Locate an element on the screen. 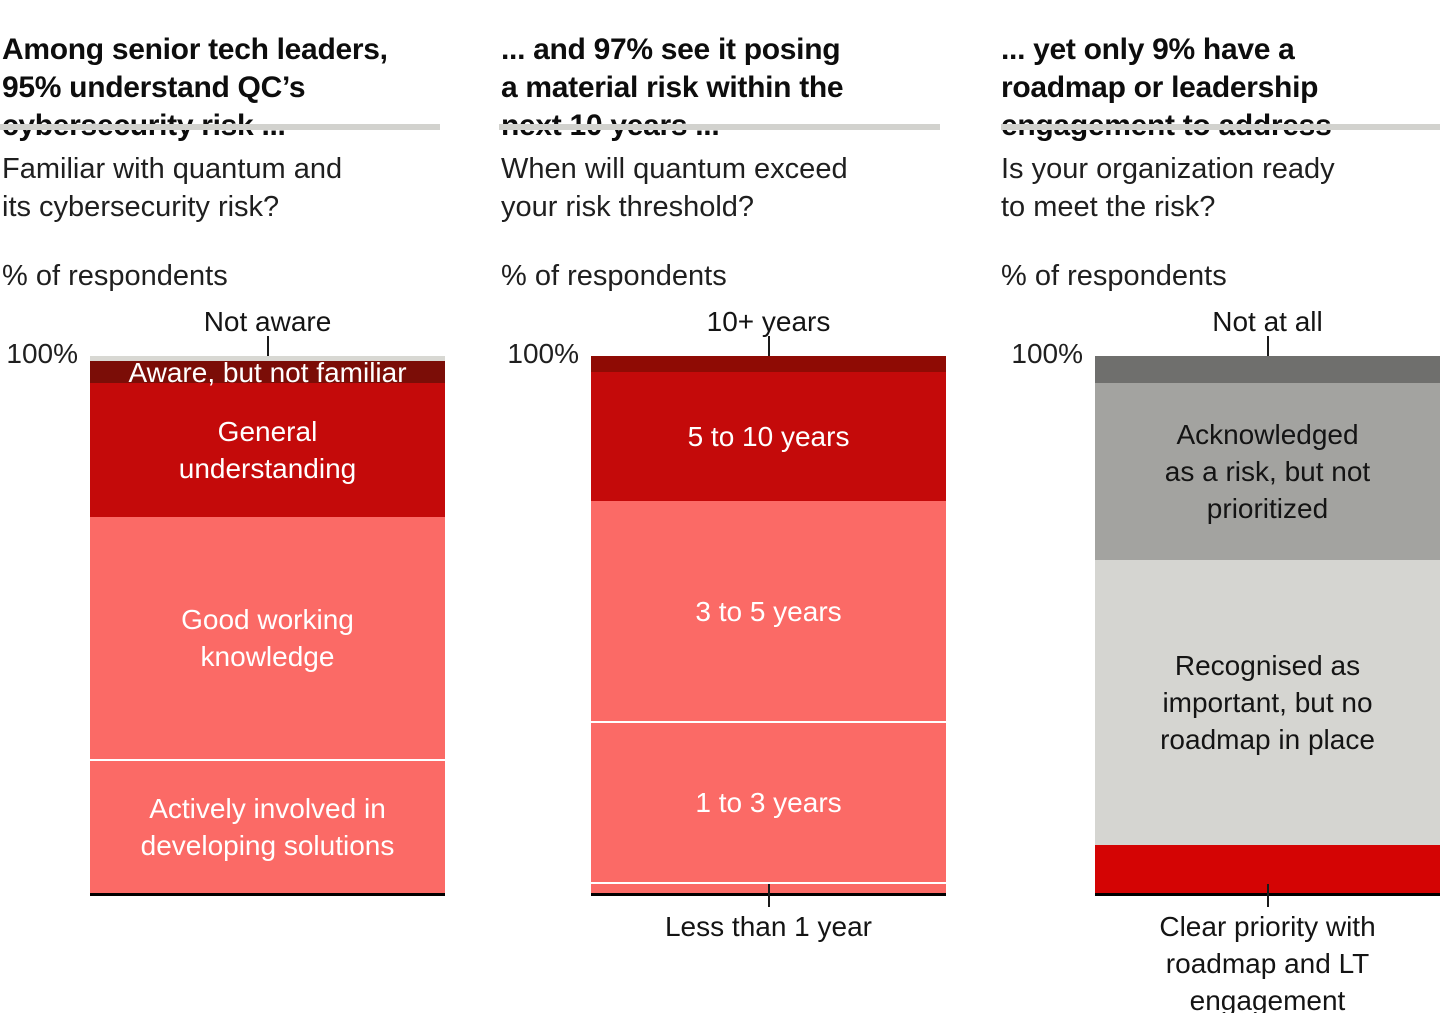  segment-callout-top: 10+ years is located at coordinates (768, 321).